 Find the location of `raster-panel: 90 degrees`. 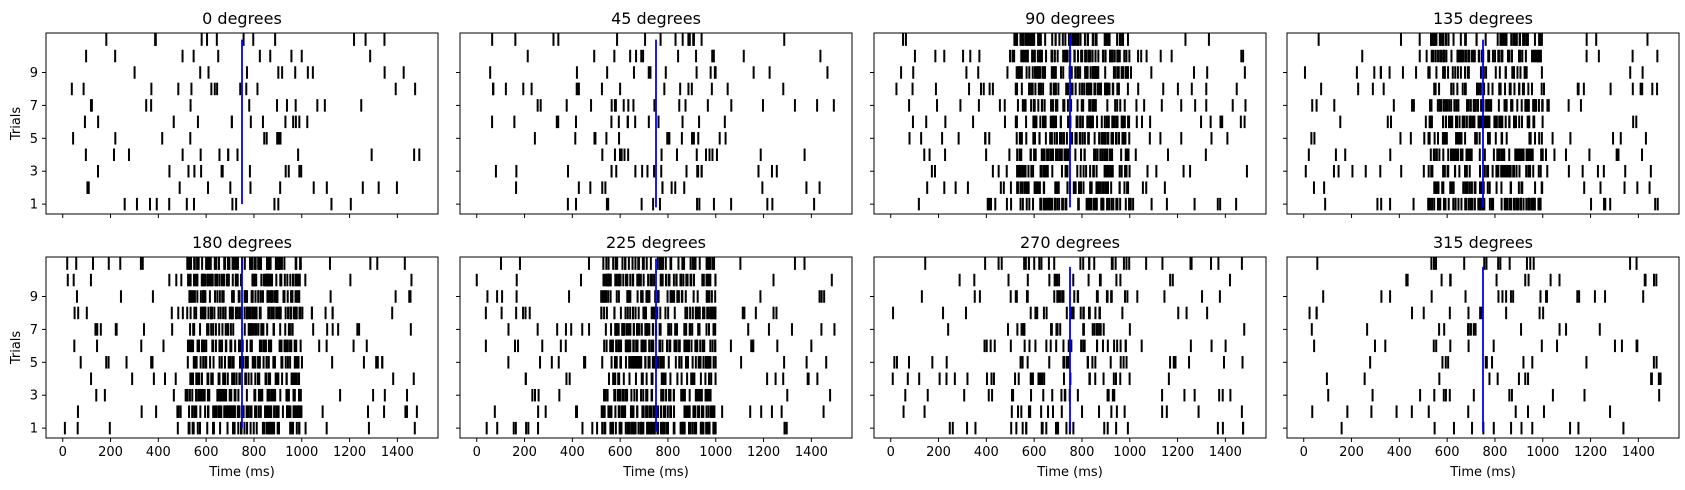

raster-panel: 90 degrees is located at coordinates (1068, 113).